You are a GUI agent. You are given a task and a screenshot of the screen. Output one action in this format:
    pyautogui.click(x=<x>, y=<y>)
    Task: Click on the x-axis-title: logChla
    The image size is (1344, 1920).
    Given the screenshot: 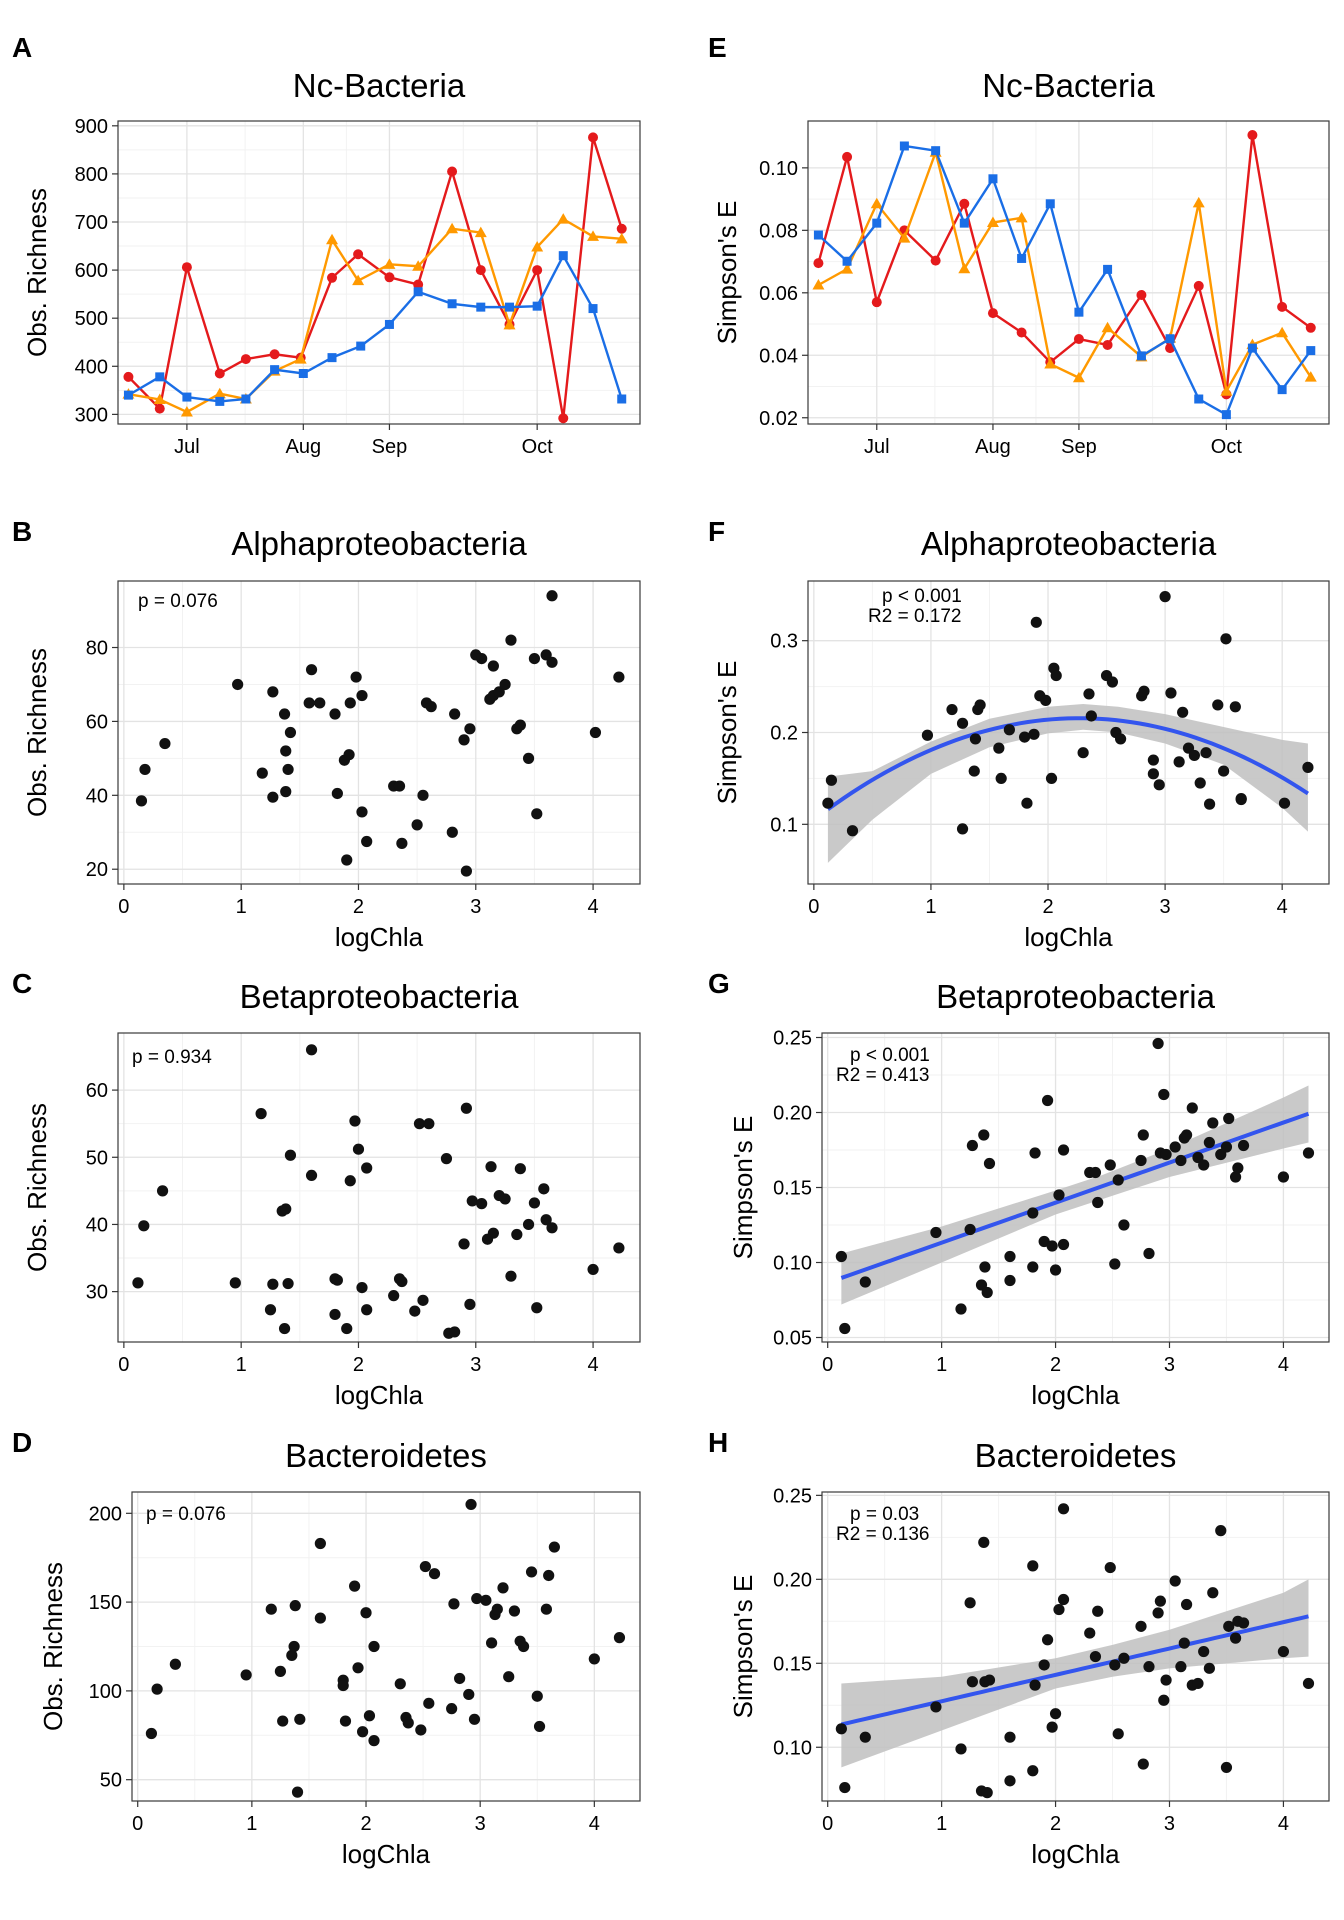 What is the action you would take?
    pyautogui.click(x=1075, y=1395)
    